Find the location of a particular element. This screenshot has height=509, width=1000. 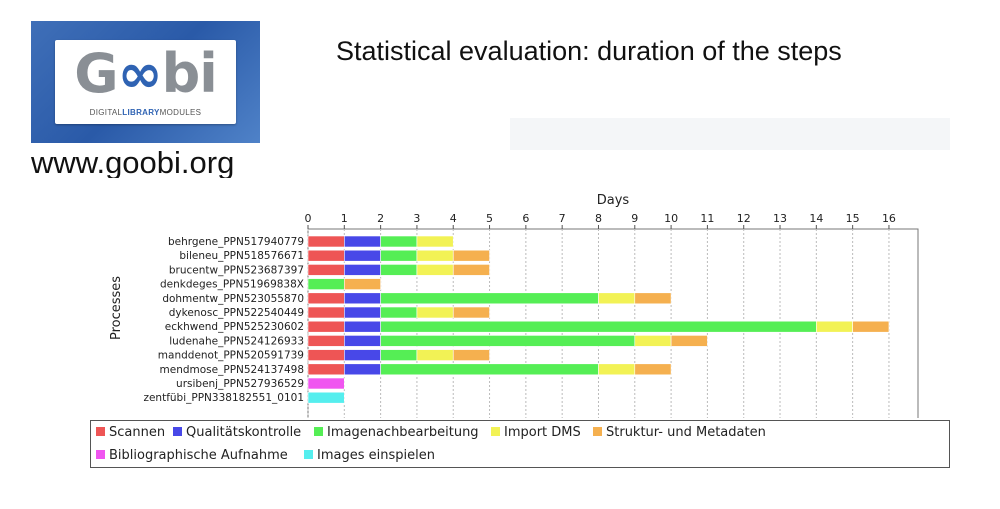

background-band is located at coordinates (730, 134).